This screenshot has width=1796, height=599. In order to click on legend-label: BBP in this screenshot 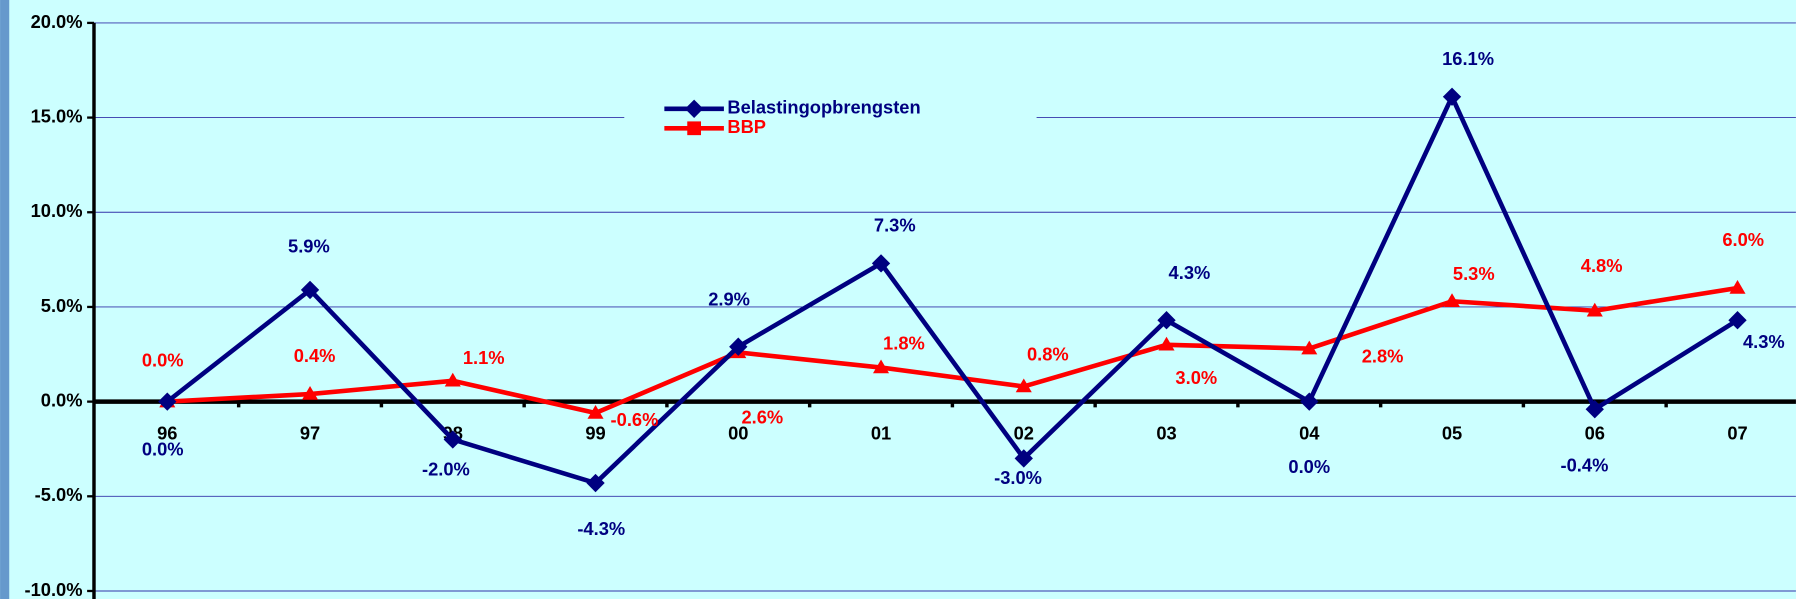, I will do `click(746, 126)`.